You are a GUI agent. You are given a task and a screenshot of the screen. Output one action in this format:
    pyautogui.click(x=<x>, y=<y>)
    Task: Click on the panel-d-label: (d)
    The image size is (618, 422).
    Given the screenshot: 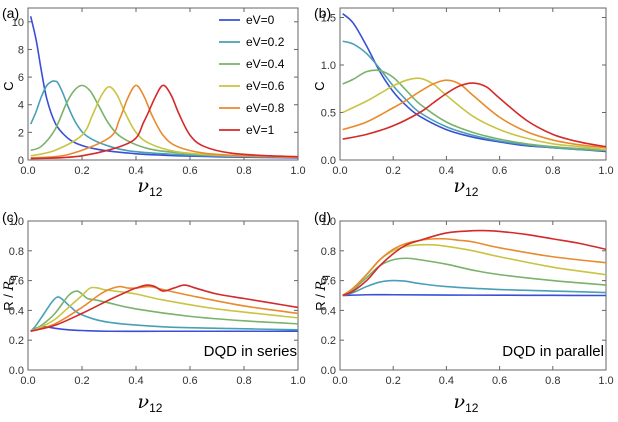 What is the action you would take?
    pyautogui.click(x=322, y=217)
    